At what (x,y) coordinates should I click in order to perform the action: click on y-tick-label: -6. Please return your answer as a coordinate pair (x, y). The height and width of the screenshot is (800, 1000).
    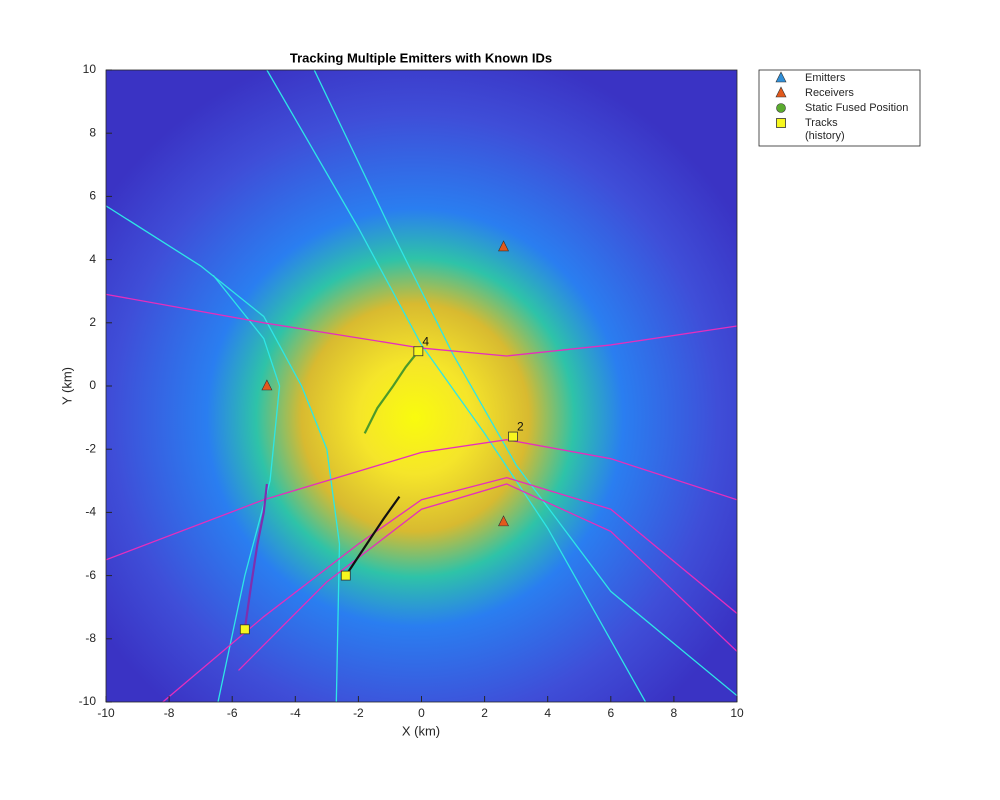
    Looking at the image, I should click on (90, 575).